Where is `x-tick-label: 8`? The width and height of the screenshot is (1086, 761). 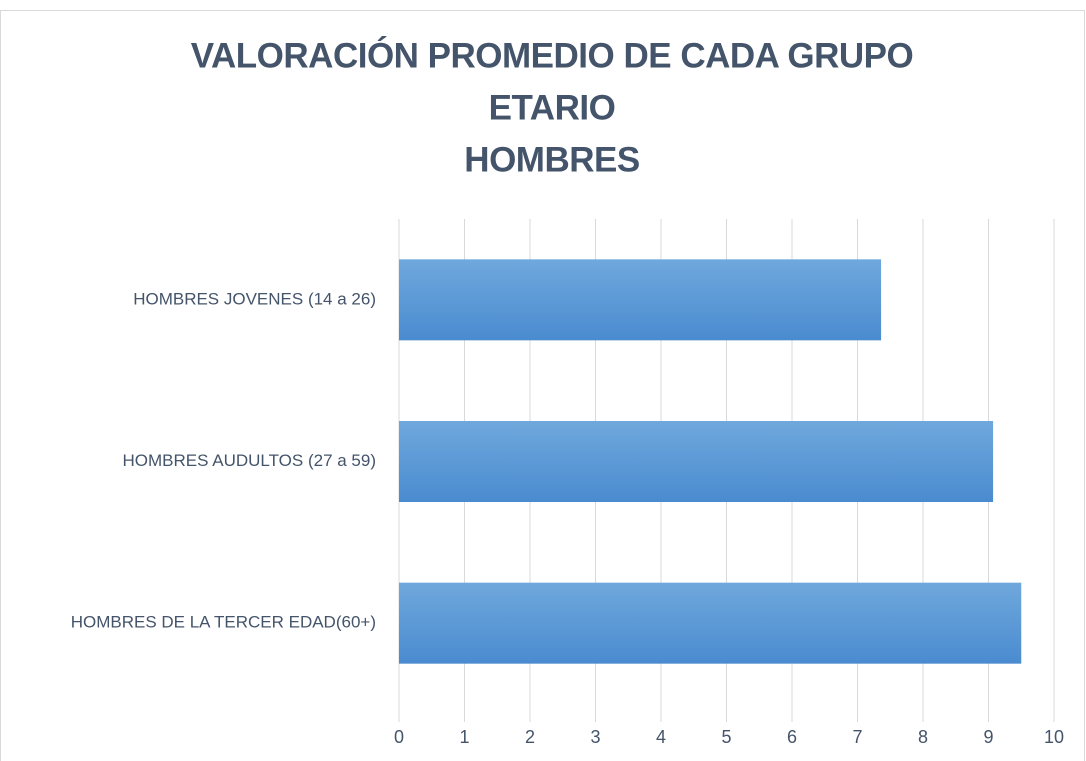
x-tick-label: 8 is located at coordinates (923, 737).